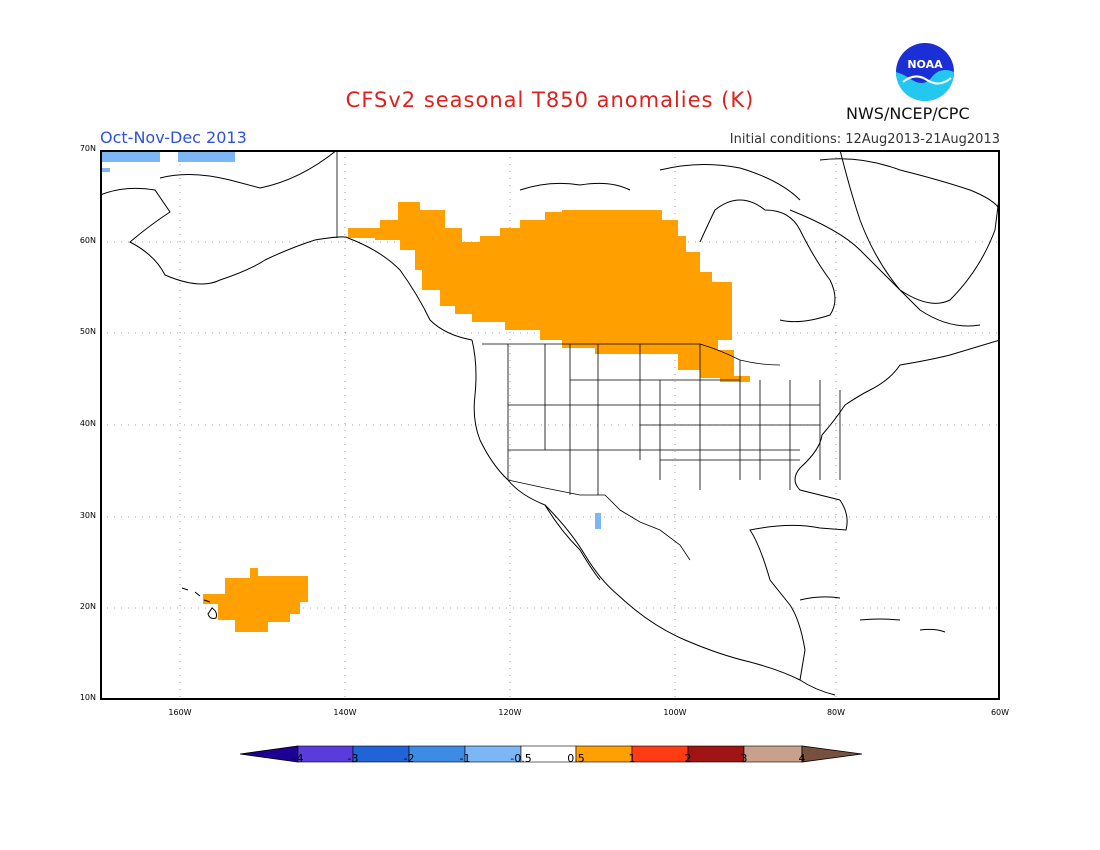  Describe the element at coordinates (353, 758) in the screenshot. I see `colorbar-label: -3` at that location.